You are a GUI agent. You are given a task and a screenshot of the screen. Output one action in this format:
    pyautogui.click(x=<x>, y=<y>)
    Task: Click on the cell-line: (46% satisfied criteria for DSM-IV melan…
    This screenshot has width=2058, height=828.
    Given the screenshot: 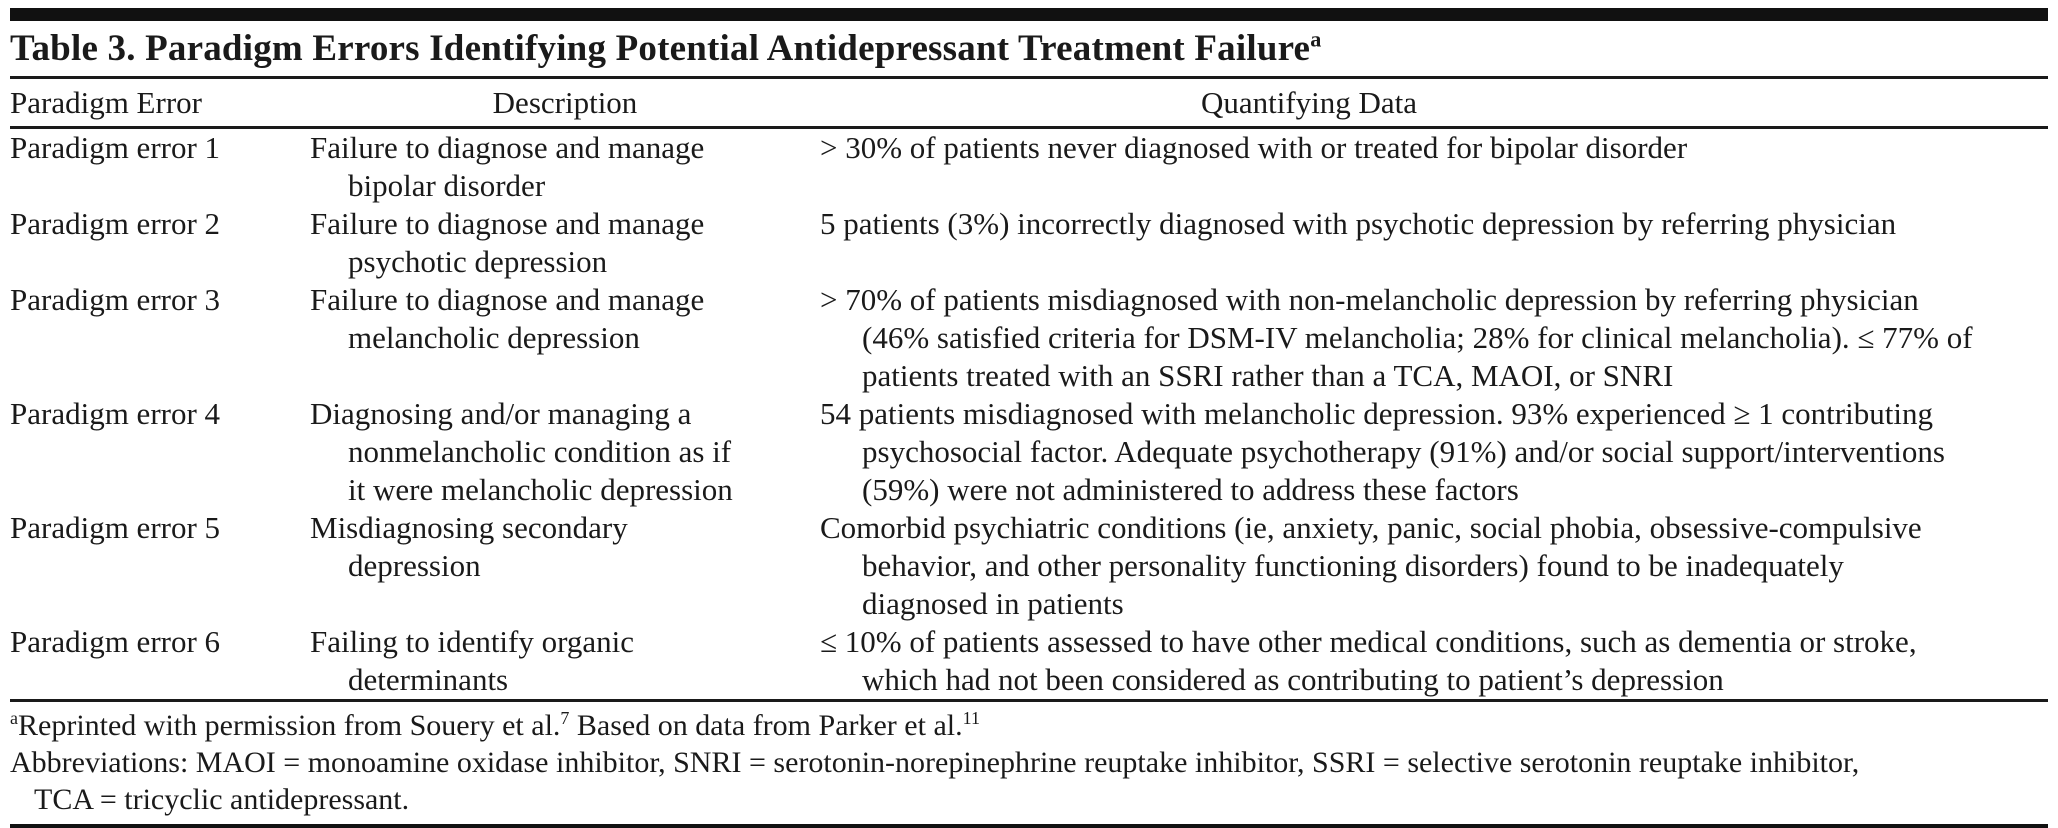 What is the action you would take?
    pyautogui.click(x=1417, y=337)
    